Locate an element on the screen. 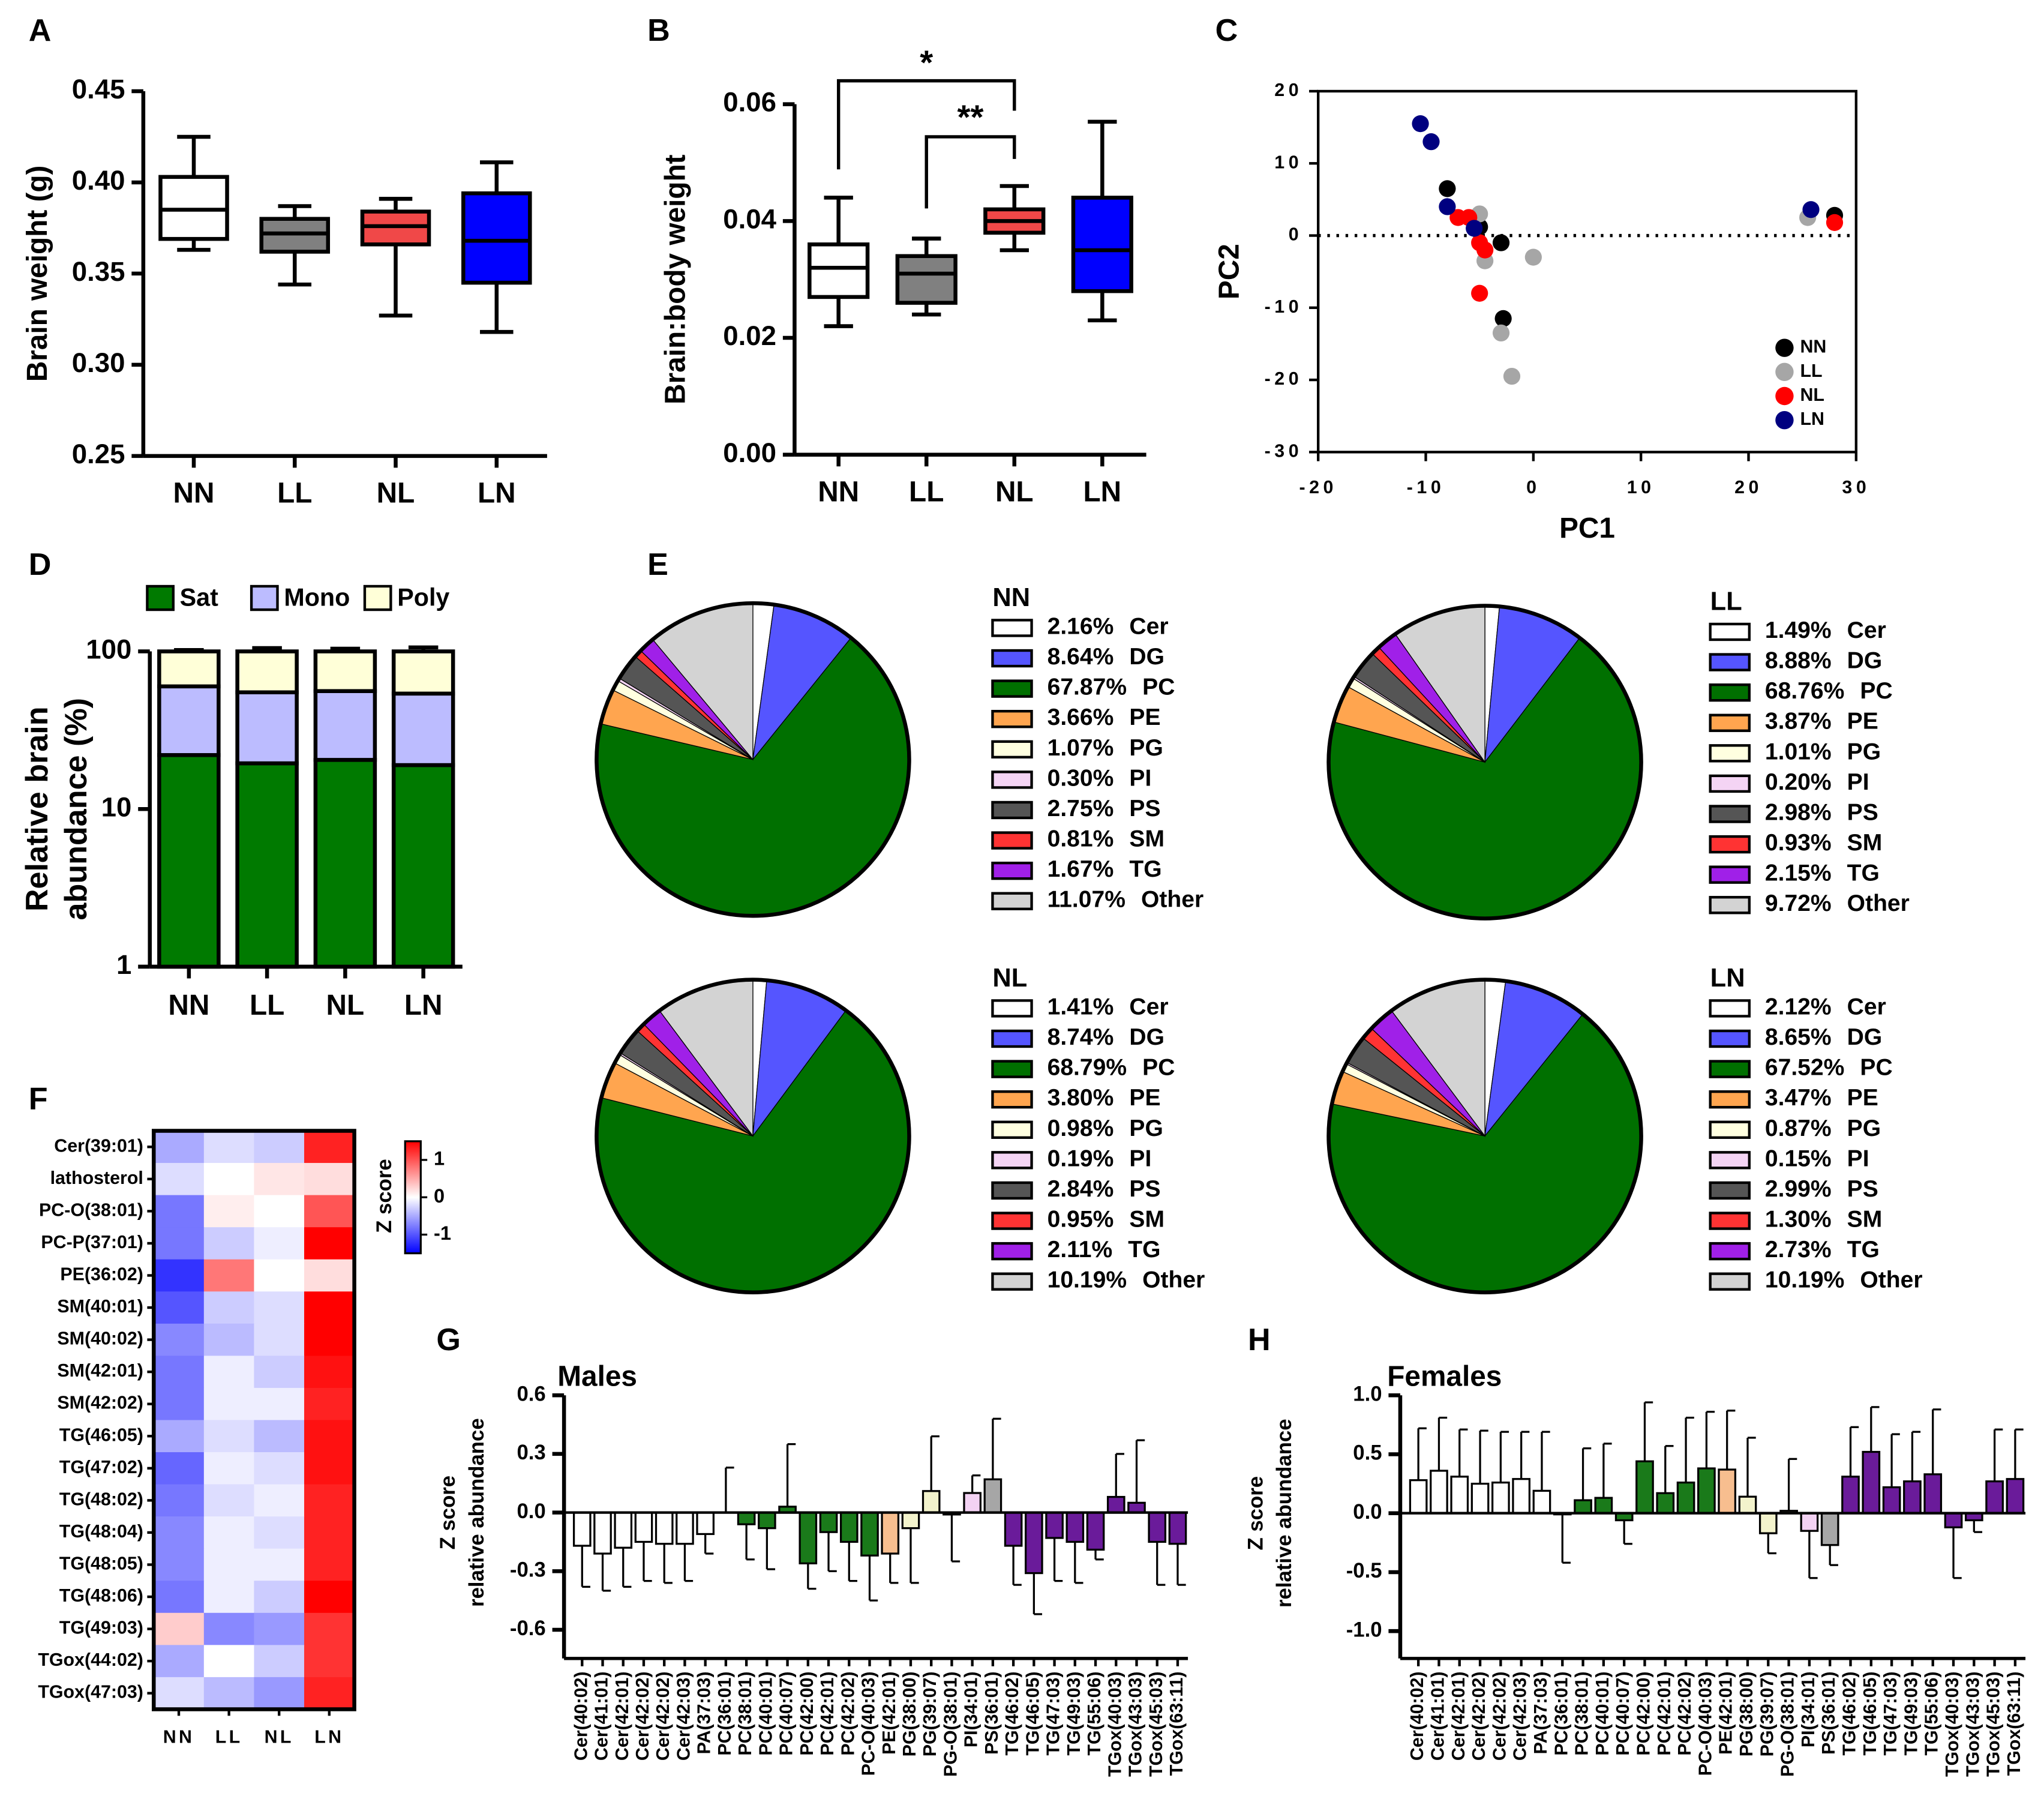 This screenshot has height=1820, width=2032. legend-value: 0.20% is located at coordinates (1798, 782).